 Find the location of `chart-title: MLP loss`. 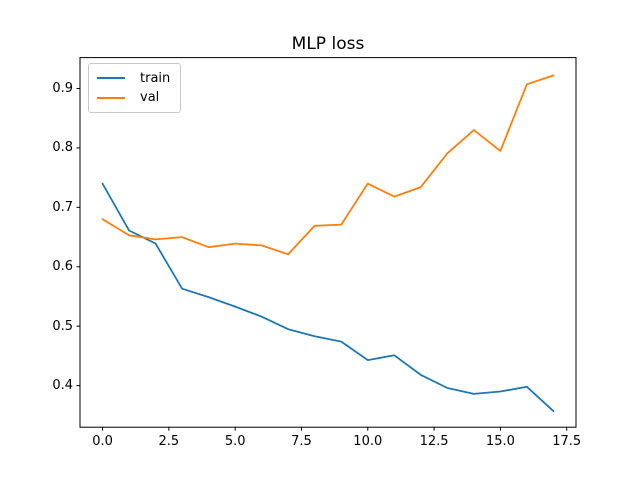

chart-title: MLP loss is located at coordinates (328, 44).